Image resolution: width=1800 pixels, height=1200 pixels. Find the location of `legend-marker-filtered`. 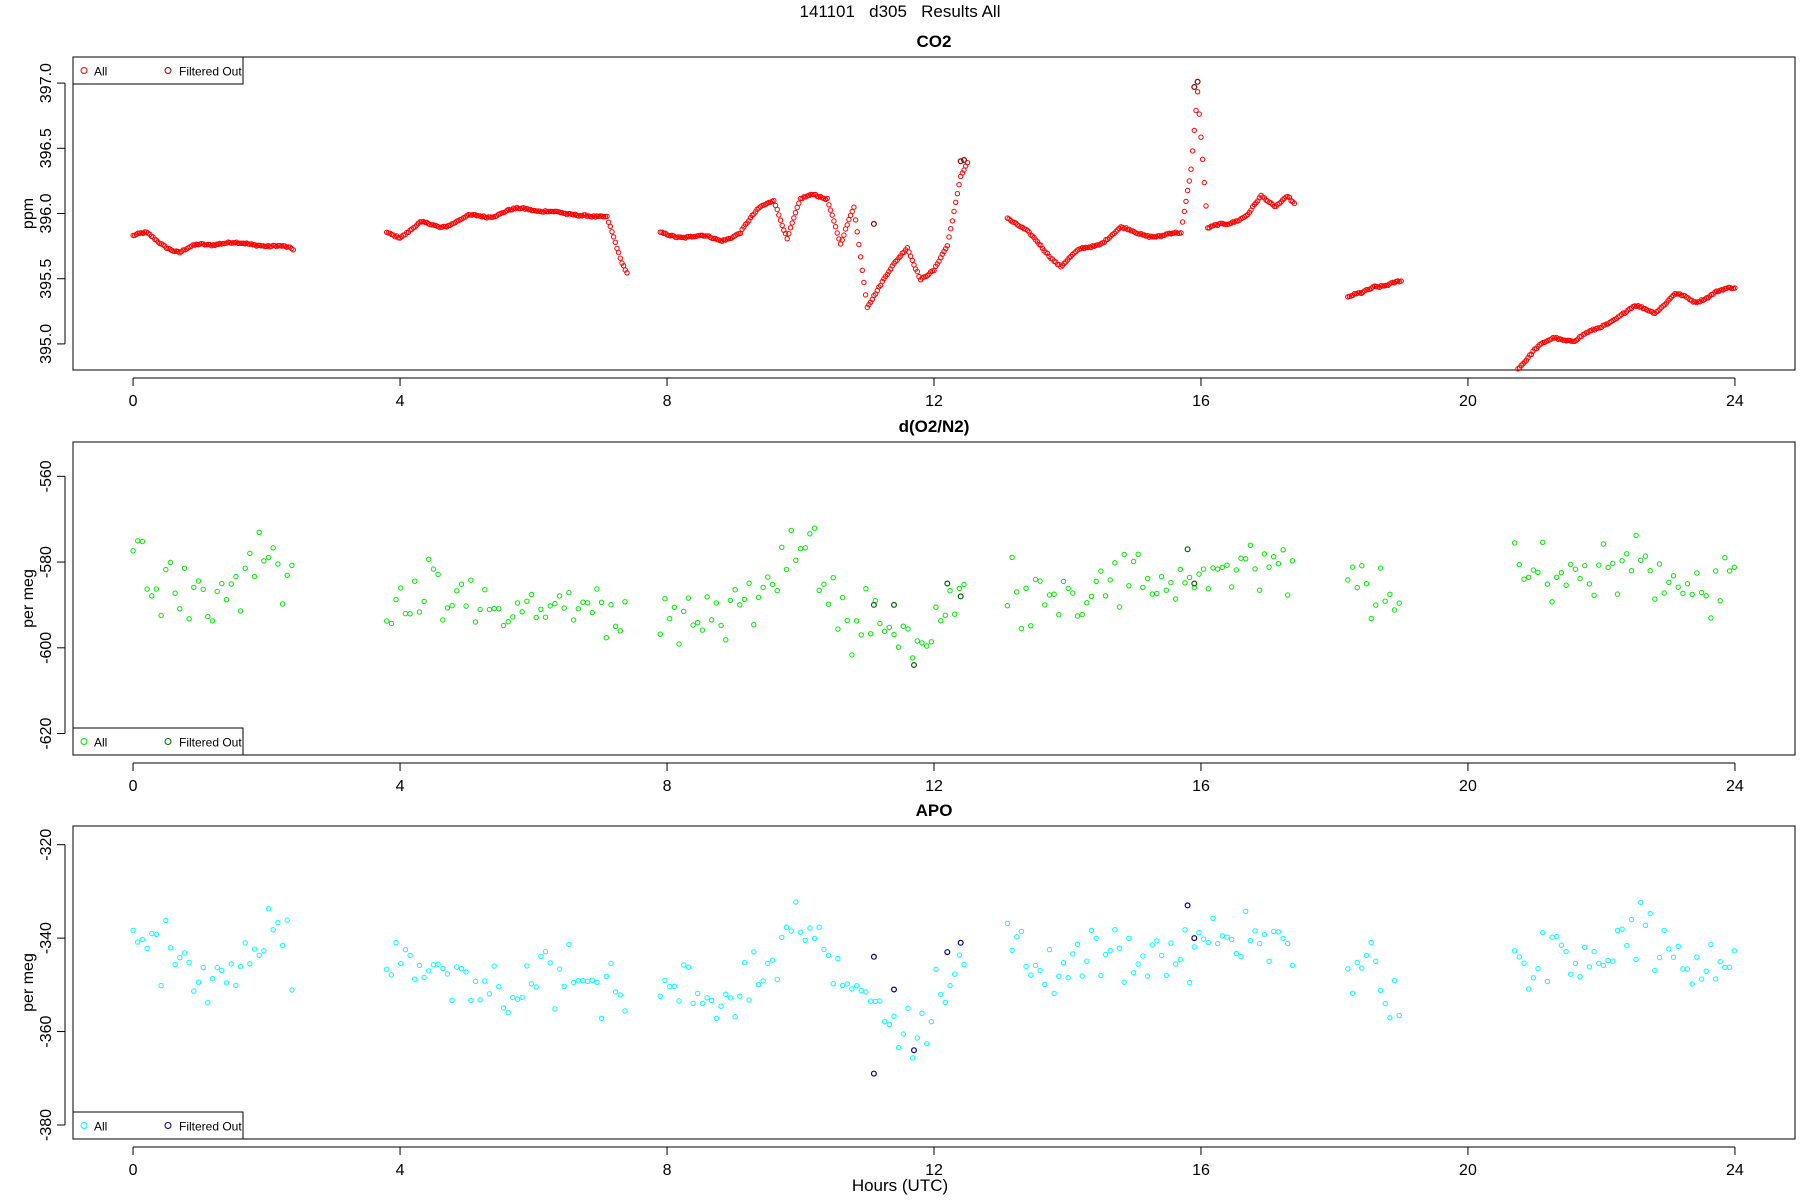

legend-marker-filtered is located at coordinates (168, 70).